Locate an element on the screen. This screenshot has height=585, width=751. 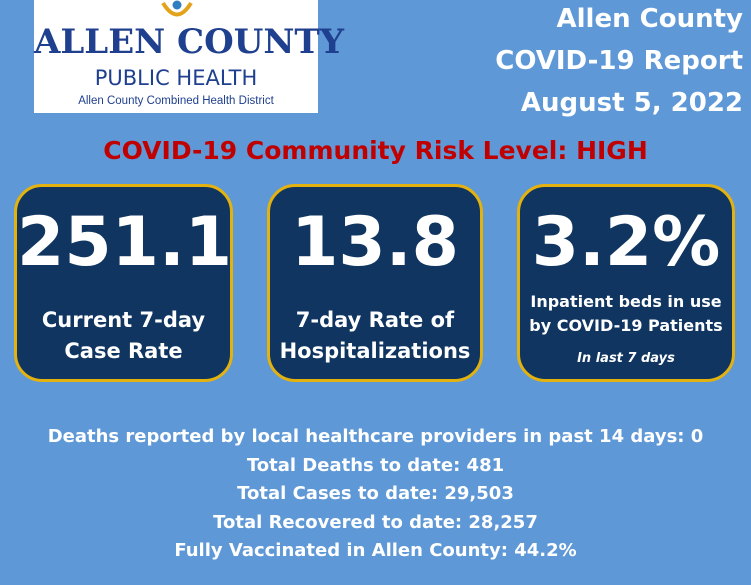
stat-total-recovered: Total Recovered to date: 28,257 is located at coordinates (375, 522).